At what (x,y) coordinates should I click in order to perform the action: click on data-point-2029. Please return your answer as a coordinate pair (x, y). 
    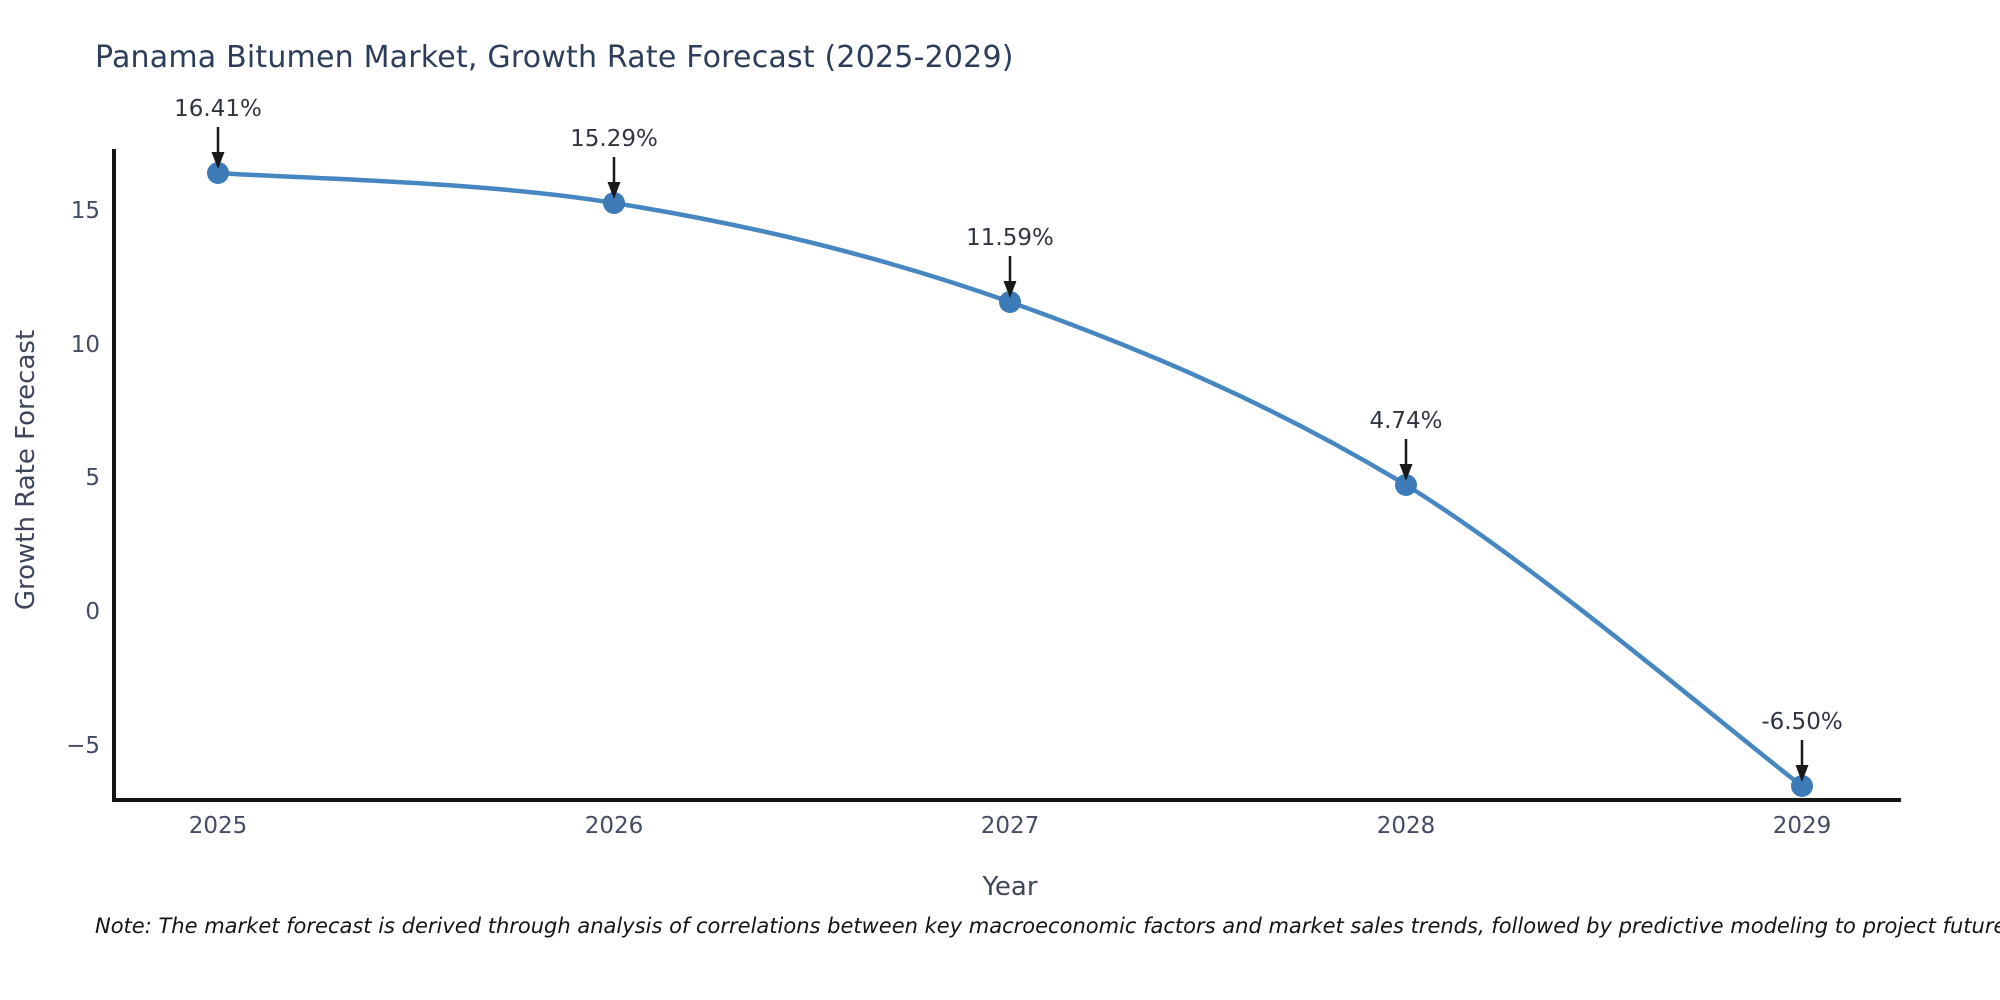
    Looking at the image, I should click on (1802, 786).